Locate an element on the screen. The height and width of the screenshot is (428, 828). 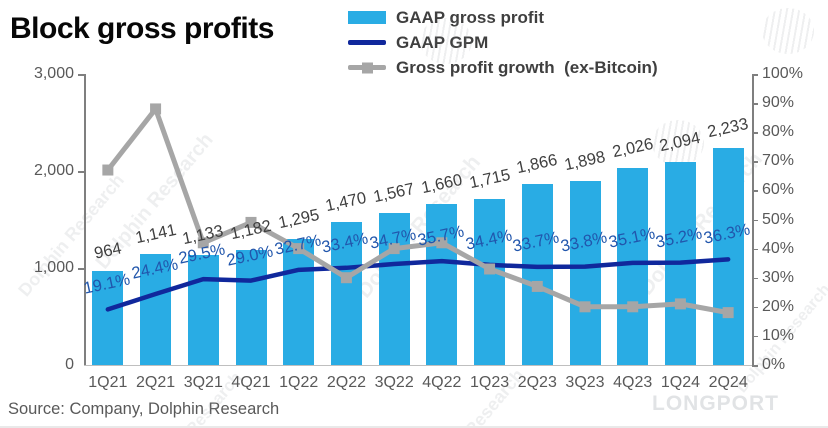
bar-value-label: 1,182 is located at coordinates (250, 230).